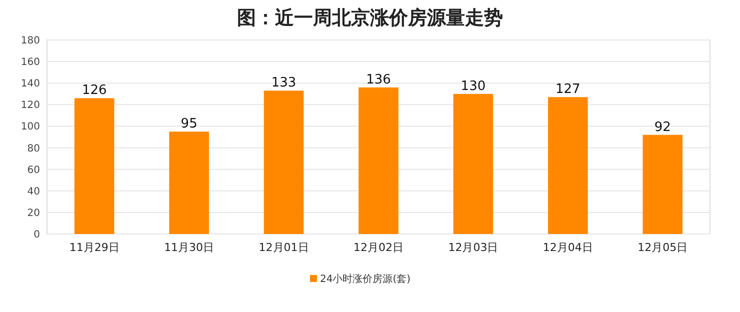  What do you see at coordinates (37, 235) in the screenshot?
I see `y-tick-label: 0` at bounding box center [37, 235].